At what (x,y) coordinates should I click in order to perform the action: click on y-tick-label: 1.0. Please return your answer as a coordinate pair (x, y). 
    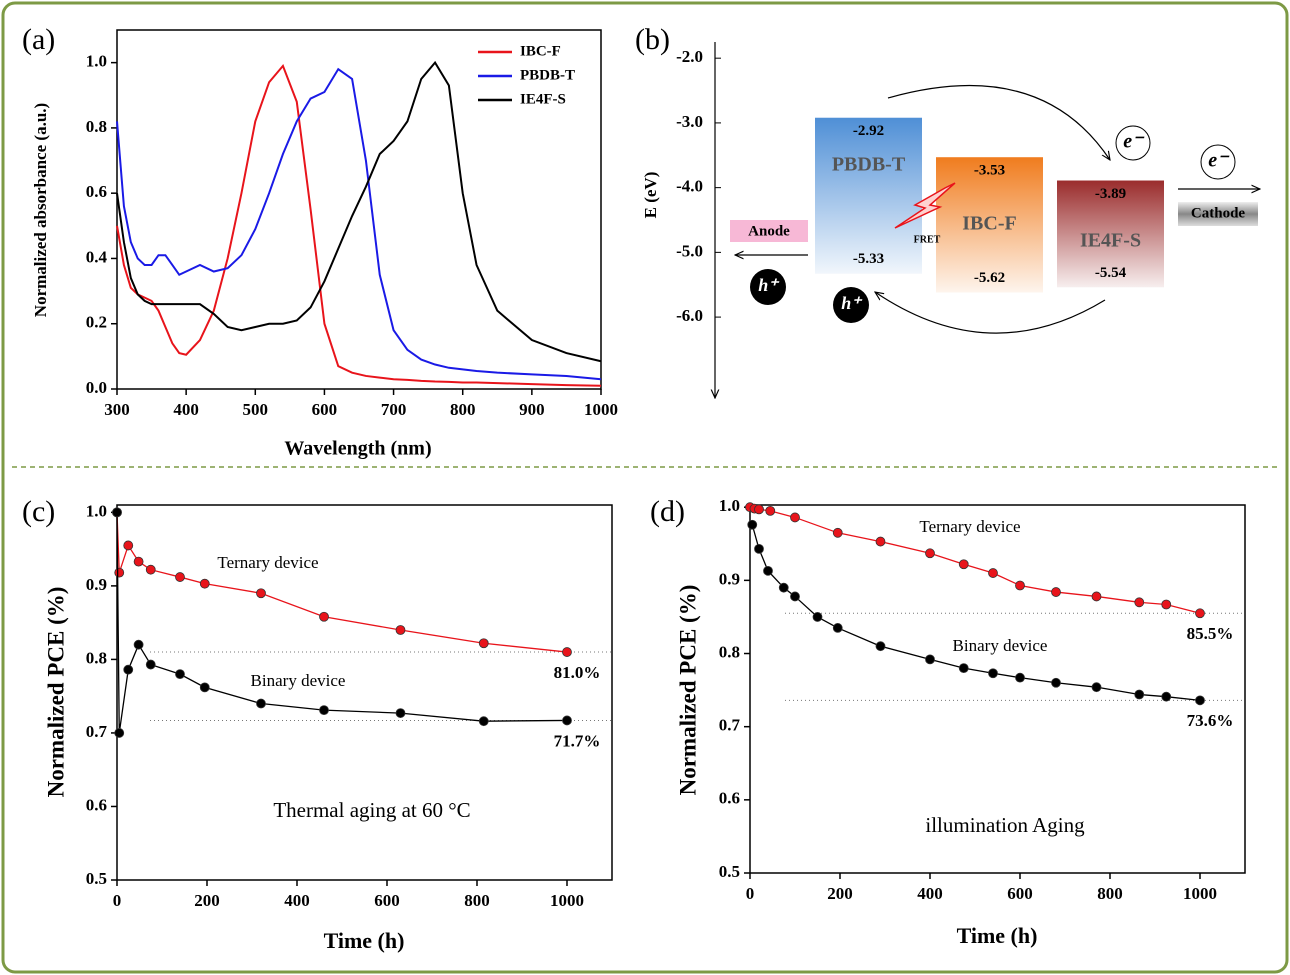
    Looking at the image, I should click on (729, 505).